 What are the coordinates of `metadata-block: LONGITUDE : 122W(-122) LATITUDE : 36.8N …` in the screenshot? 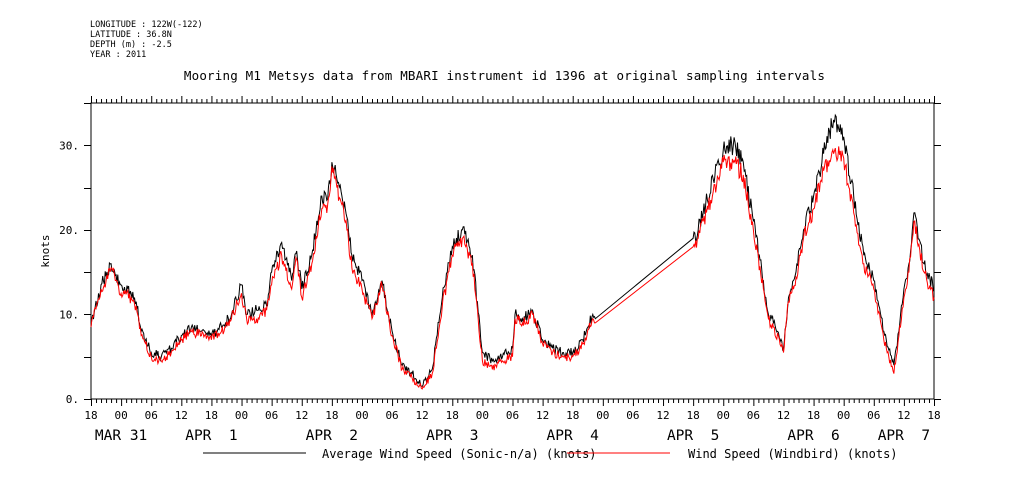 It's located at (146, 40).